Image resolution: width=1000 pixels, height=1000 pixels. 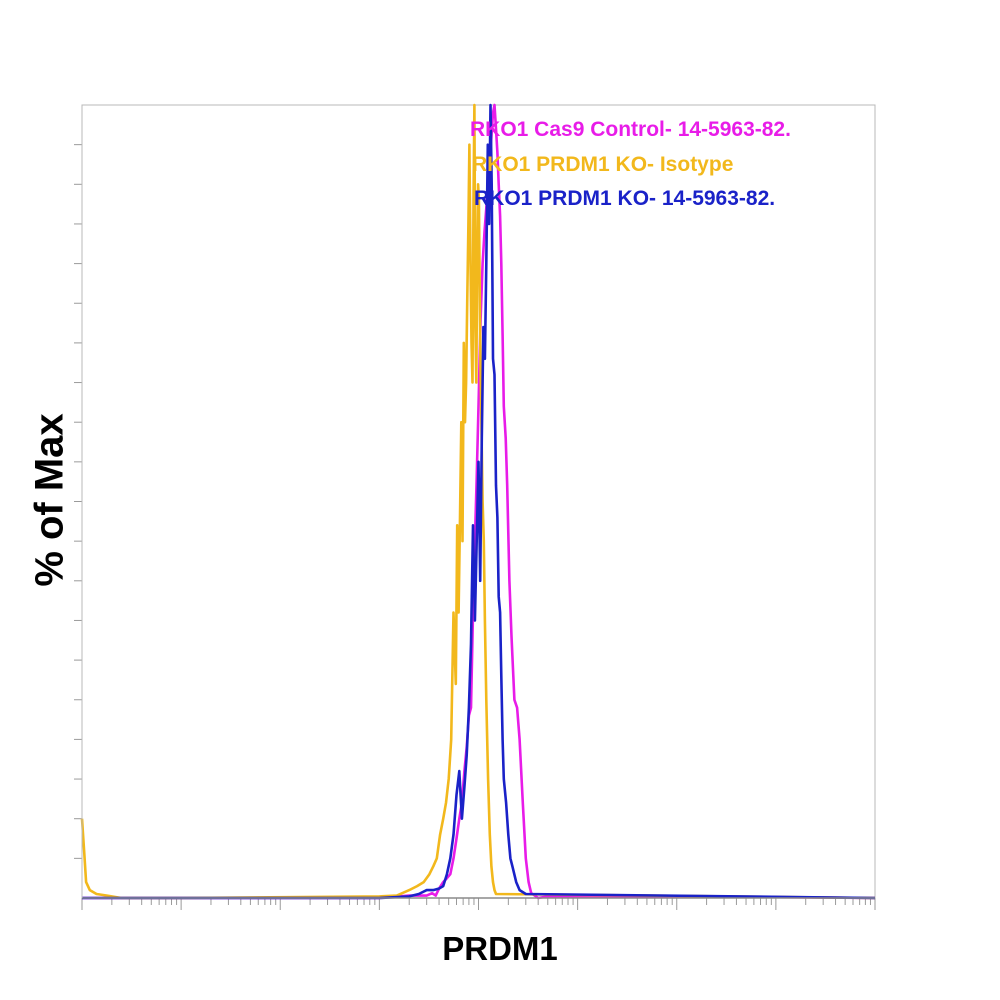 I want to click on legend-entry-ko-antibody: RKO1 PRDM1 KO- 14-5963-82., so click(x=625, y=198).